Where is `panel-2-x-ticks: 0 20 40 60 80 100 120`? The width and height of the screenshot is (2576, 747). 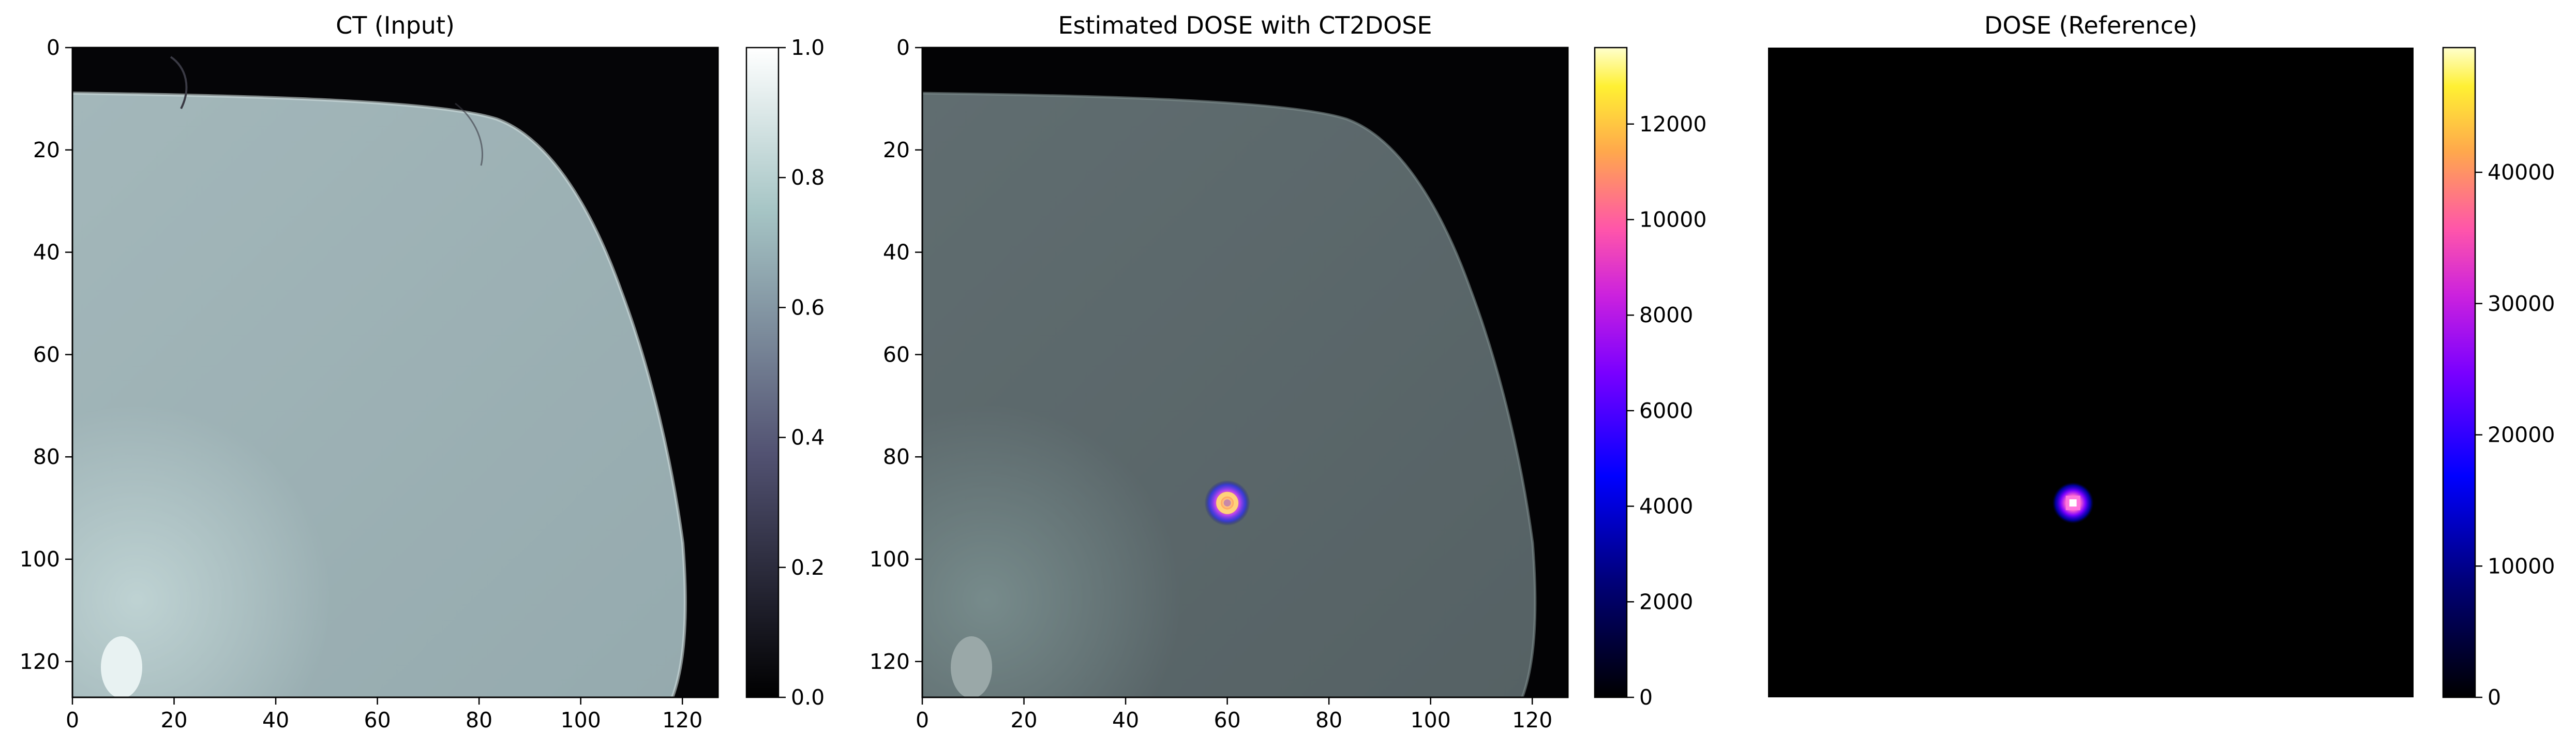
panel-2-x-ticks: 0 20 40 60 80 100 120 is located at coordinates (1234, 715).